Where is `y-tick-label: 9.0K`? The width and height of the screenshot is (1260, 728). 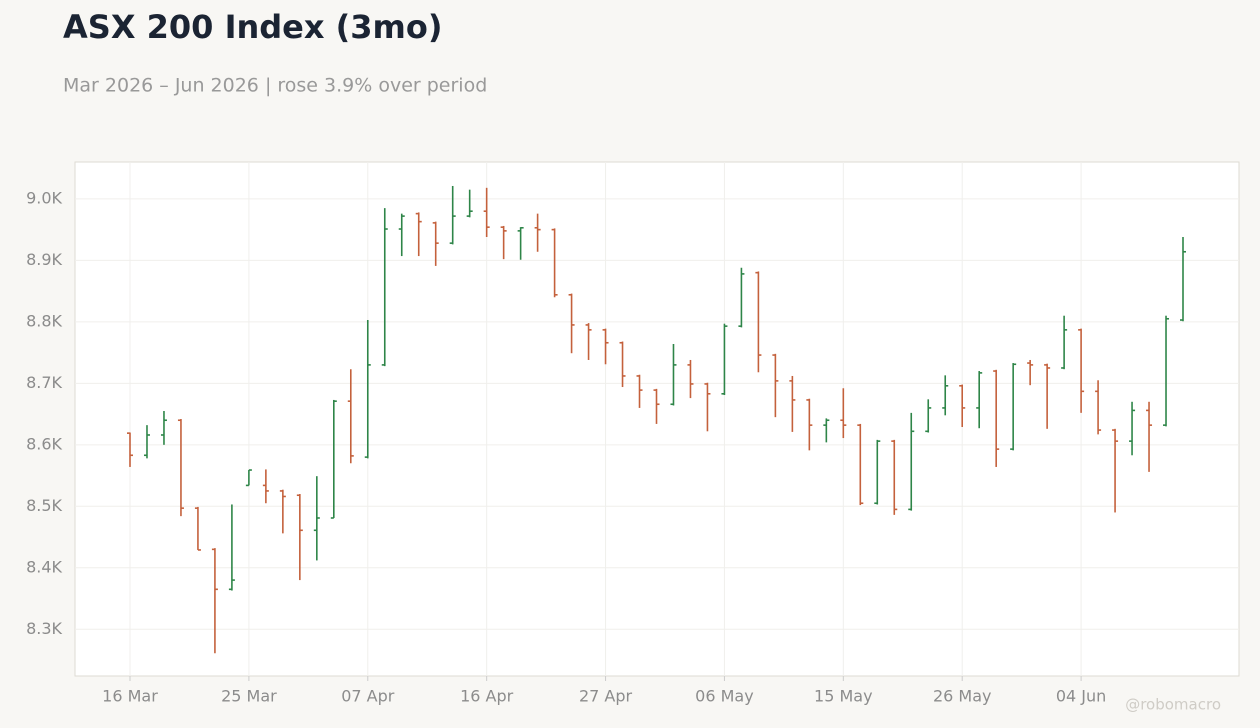
y-tick-label: 9.0K is located at coordinates (44, 197).